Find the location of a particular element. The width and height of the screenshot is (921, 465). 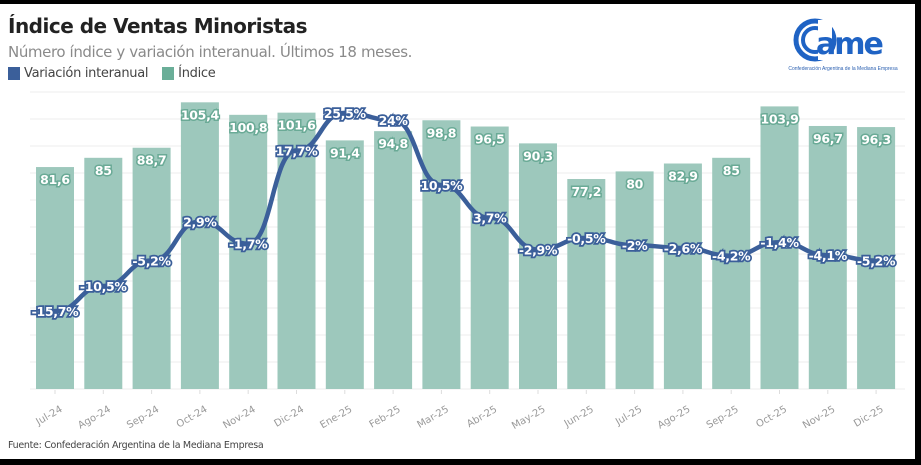

line-value-label: 25,5% is located at coordinates (345, 113).